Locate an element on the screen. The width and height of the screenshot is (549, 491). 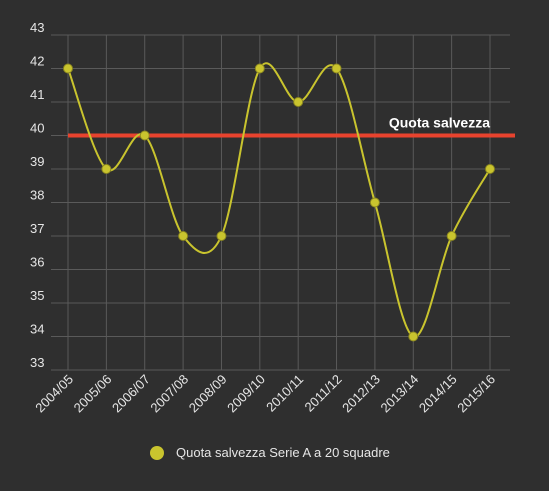
x-tick-label: 2004/05 is located at coordinates (54, 394).